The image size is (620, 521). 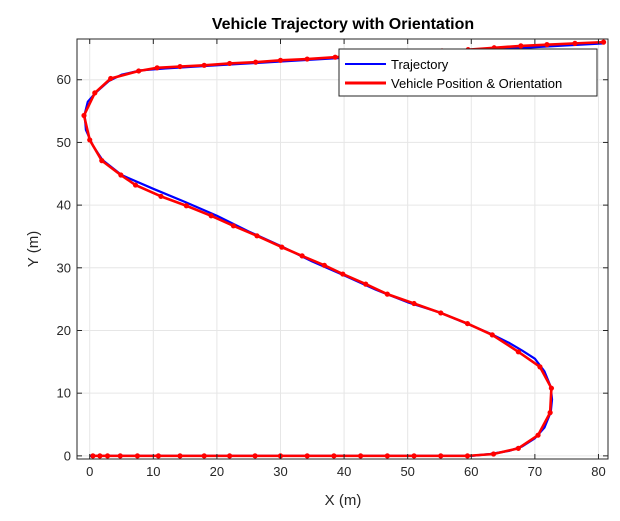 I want to click on x-tick-label: 60, so click(x=471, y=471).